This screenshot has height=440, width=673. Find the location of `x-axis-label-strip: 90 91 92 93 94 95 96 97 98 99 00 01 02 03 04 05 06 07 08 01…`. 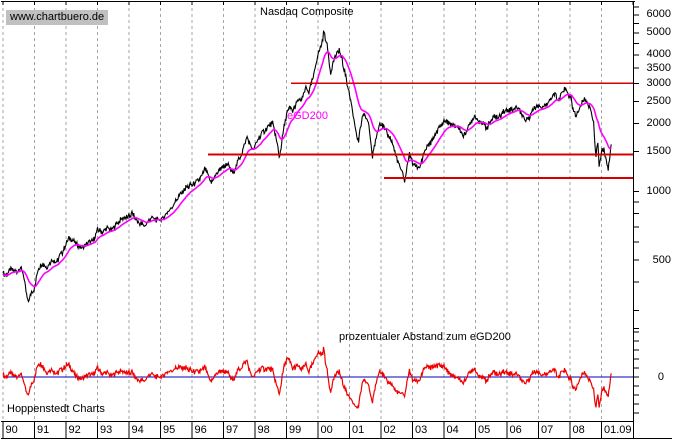

x-axis-label-strip: 90 91 92 93 94 95 96 97 98 99 00 01 02 03 04 05 06 07 08 01… is located at coordinates (316, 431).